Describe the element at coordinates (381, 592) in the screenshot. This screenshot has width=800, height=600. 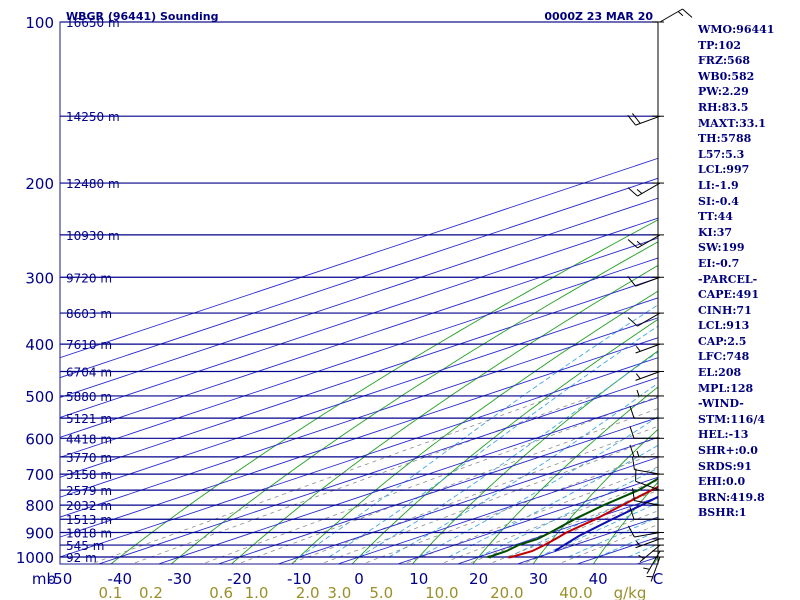
I see `mixing-ratio-label: 5.0` at that location.